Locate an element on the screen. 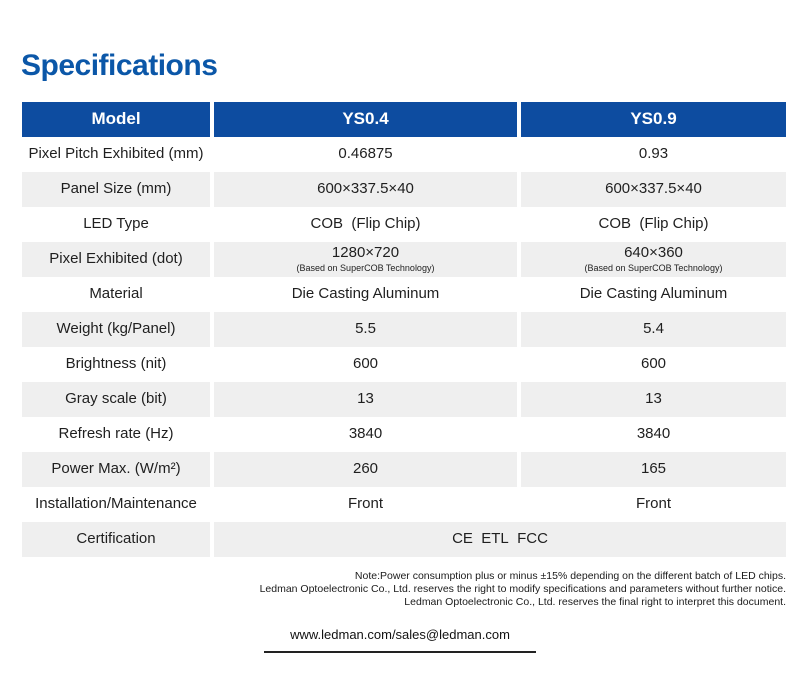 Image resolution: width=800 pixels, height=700 pixels. value-ys09: COB (Flip Chip) is located at coordinates (653, 224).